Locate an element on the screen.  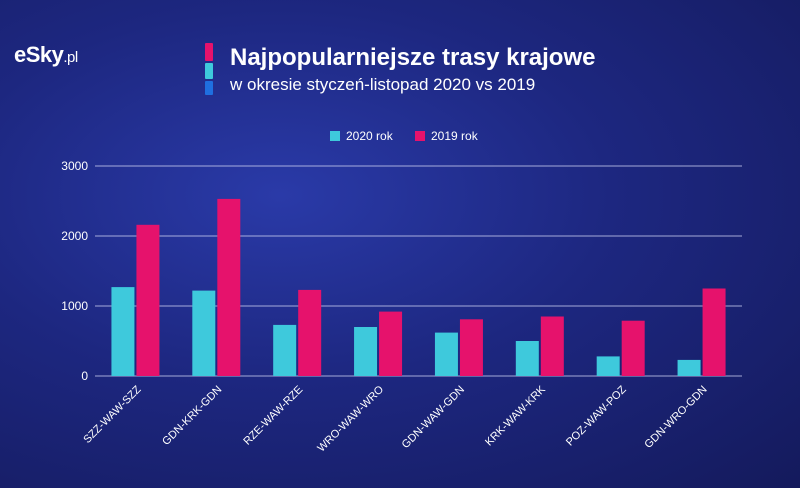
x-tick-label: POZ-WAW-POZ is located at coordinates (596, 415).